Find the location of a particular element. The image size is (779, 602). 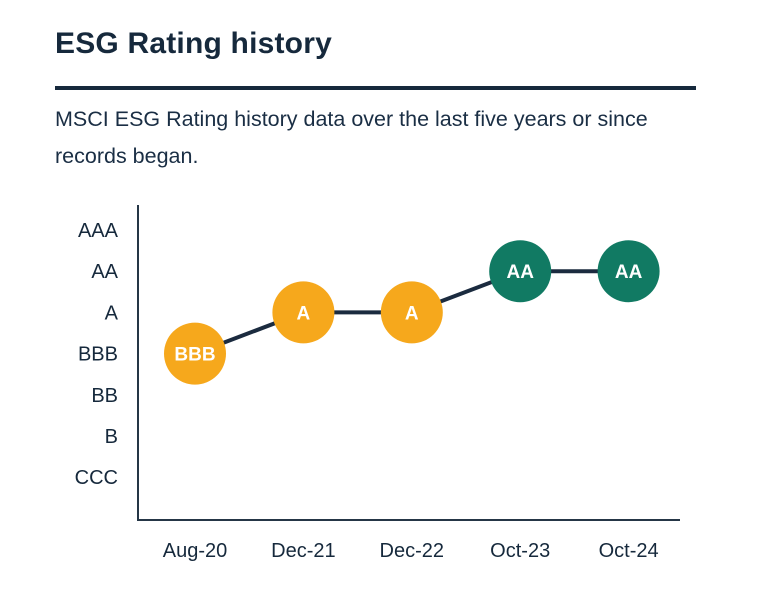

y-axis-label: CCC is located at coordinates (96, 478).